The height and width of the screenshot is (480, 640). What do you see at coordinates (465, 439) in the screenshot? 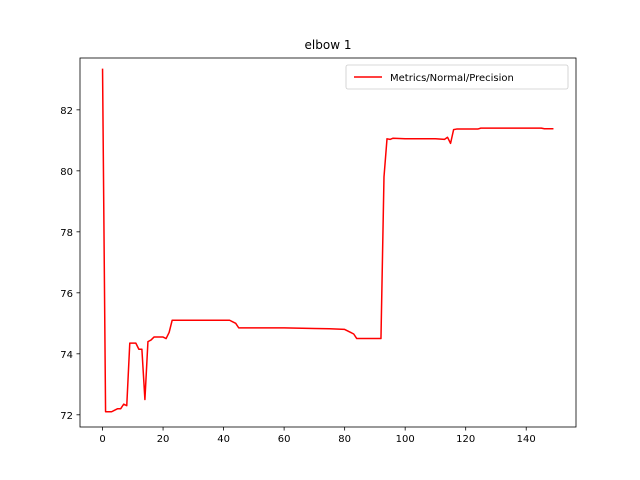
I see `x-tick-label: 120` at bounding box center [465, 439].